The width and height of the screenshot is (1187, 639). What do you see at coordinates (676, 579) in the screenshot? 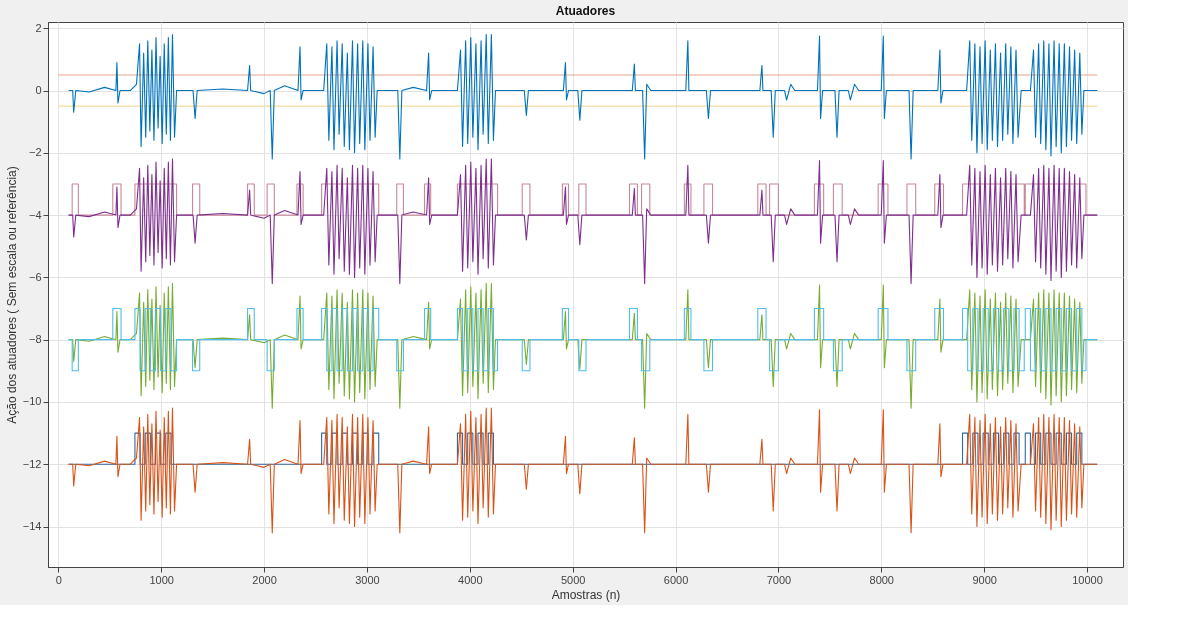
I see `x-tick-label: 6000` at bounding box center [676, 579].